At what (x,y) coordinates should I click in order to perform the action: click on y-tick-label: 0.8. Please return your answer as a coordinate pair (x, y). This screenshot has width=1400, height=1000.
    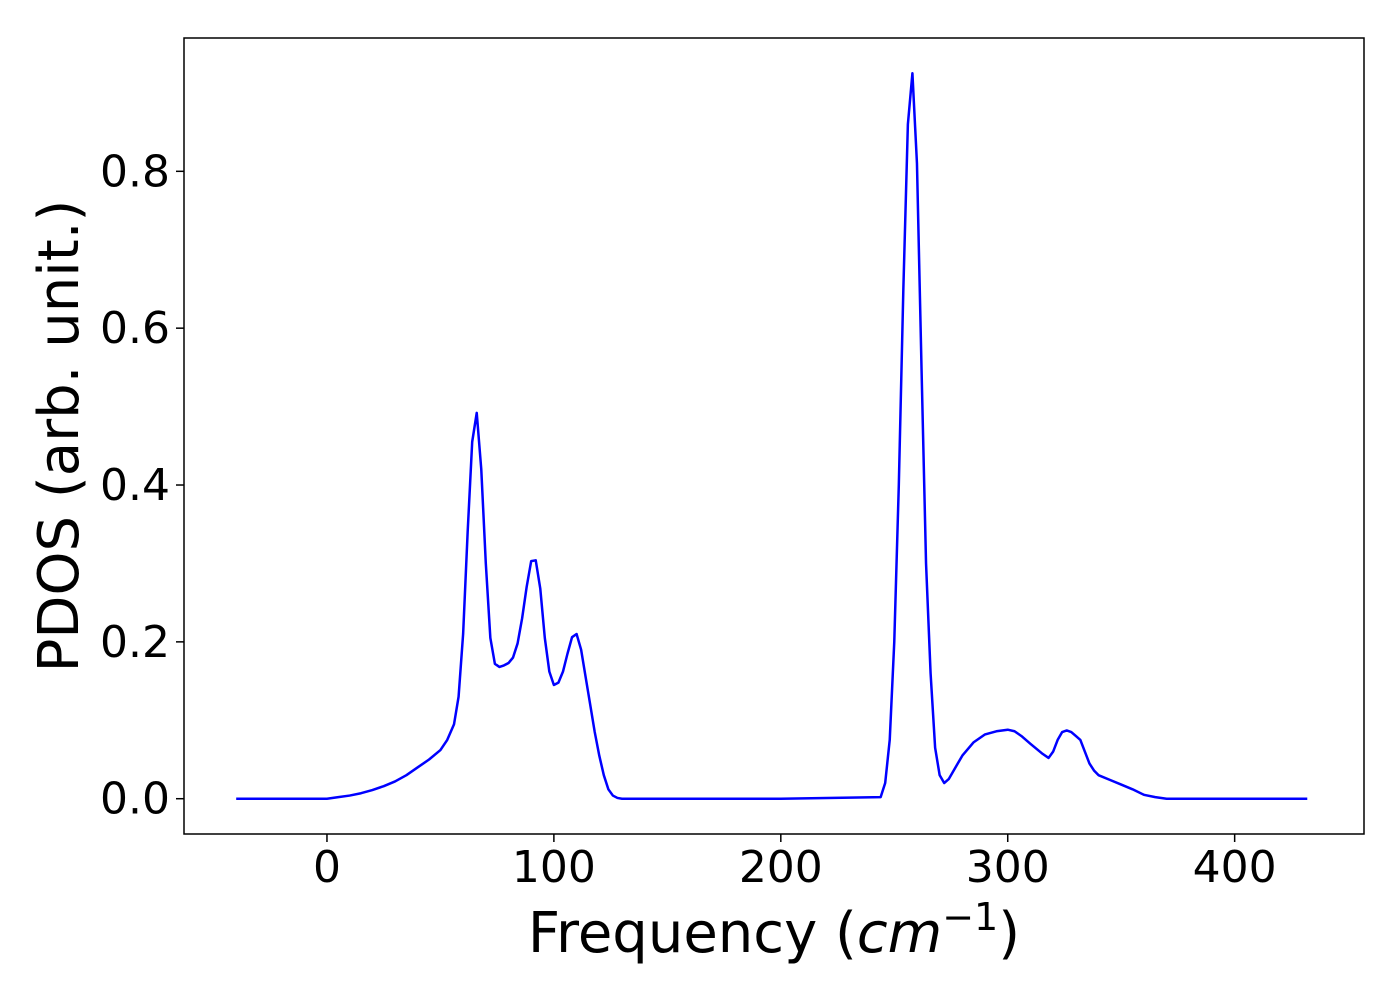
    Looking at the image, I should click on (135, 171).